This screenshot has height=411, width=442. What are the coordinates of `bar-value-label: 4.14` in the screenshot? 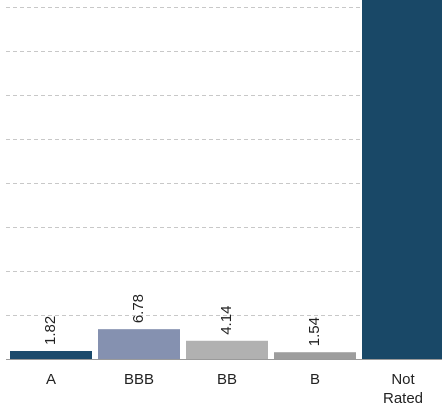 It's located at (226, 320).